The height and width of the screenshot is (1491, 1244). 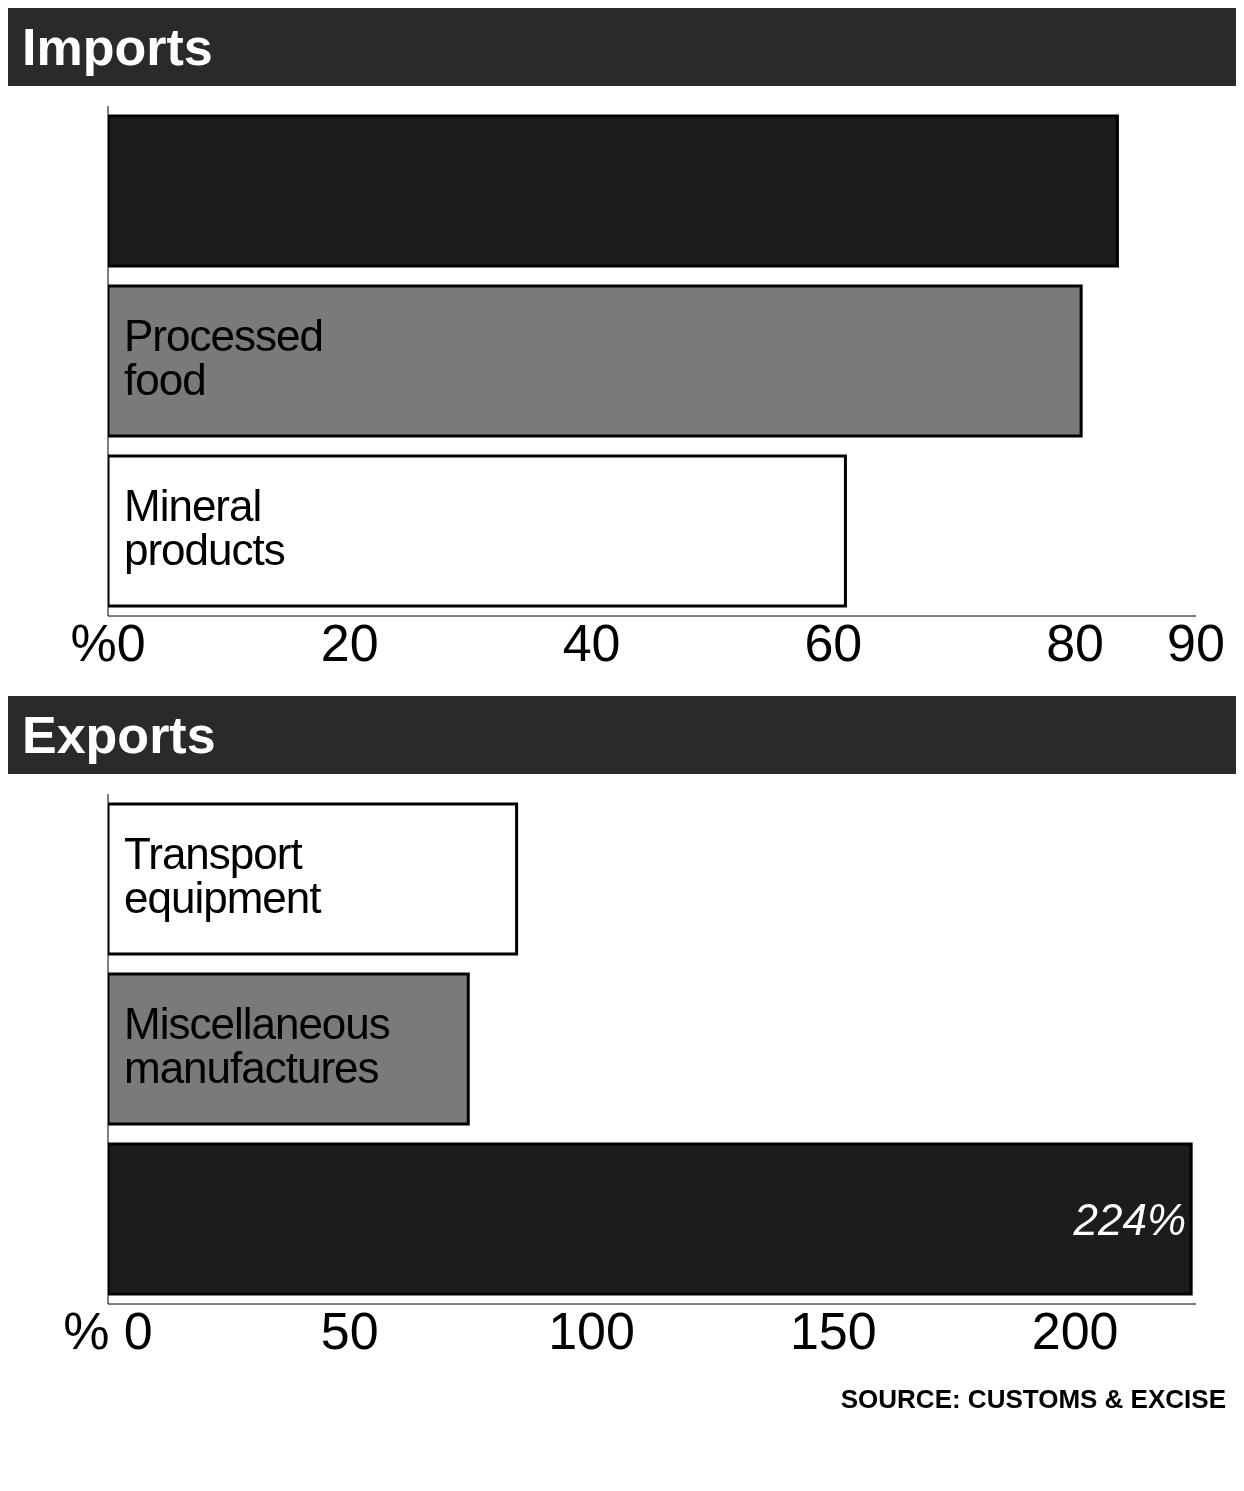 I want to click on x-tick-label: 200, so click(x=1075, y=1330).